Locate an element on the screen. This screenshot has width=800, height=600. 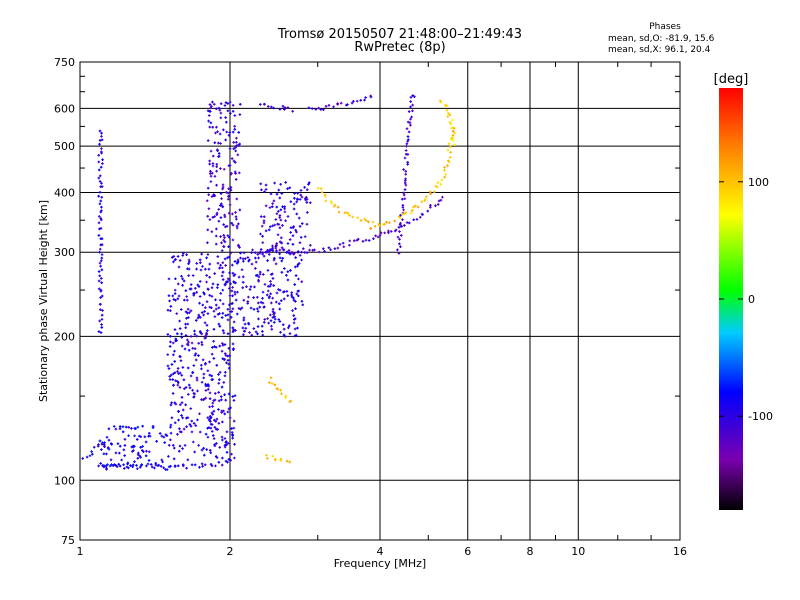
y-tick-label: 600 is located at coordinates (64, 108).